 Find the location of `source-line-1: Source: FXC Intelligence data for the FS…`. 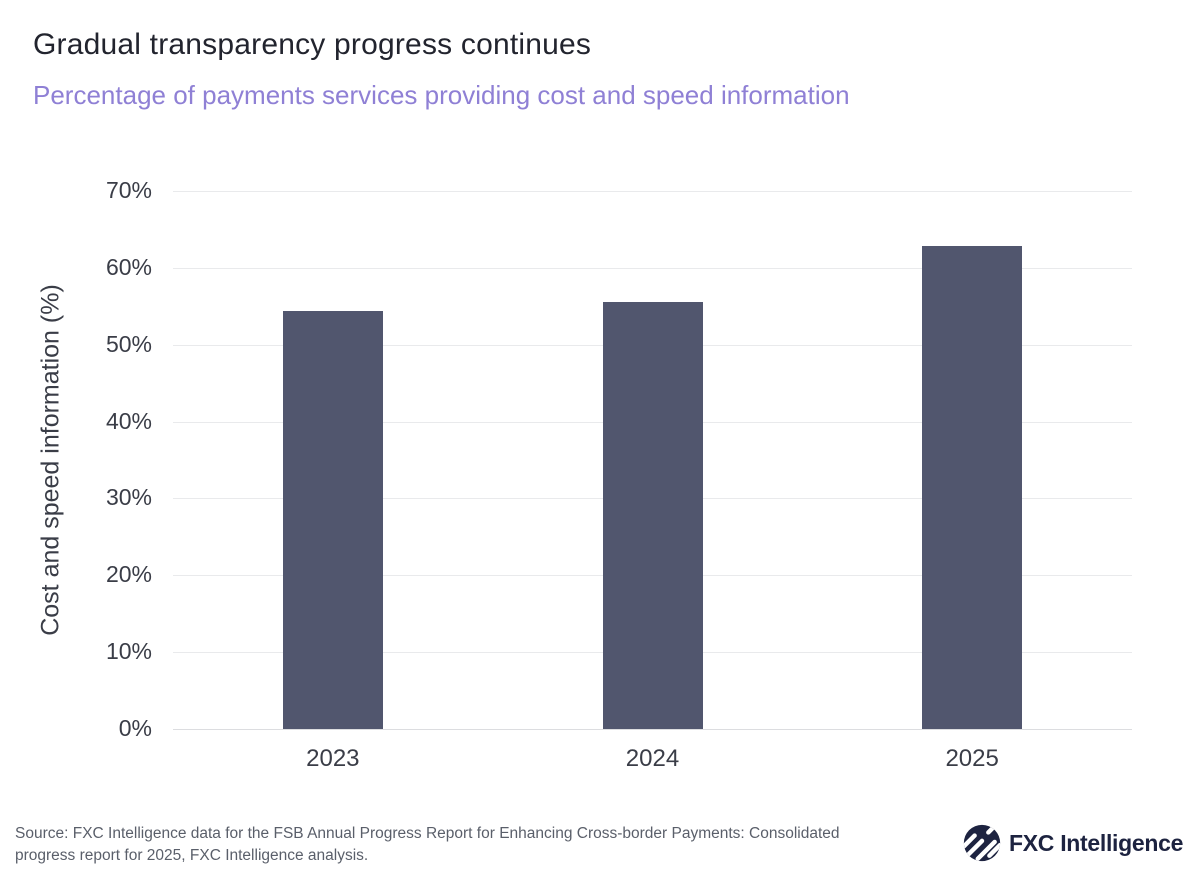

source-line-1: Source: FXC Intelligence data for the FS… is located at coordinates (427, 833).